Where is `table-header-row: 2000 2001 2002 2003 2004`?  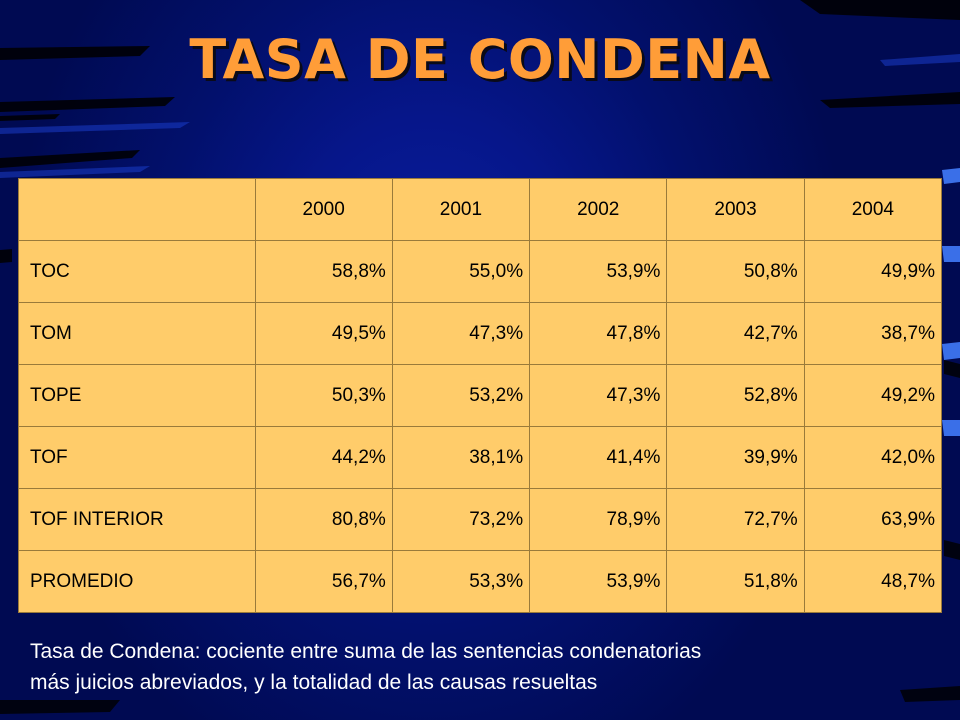
table-header-row: 2000 2001 2002 2003 2004 is located at coordinates (480, 209).